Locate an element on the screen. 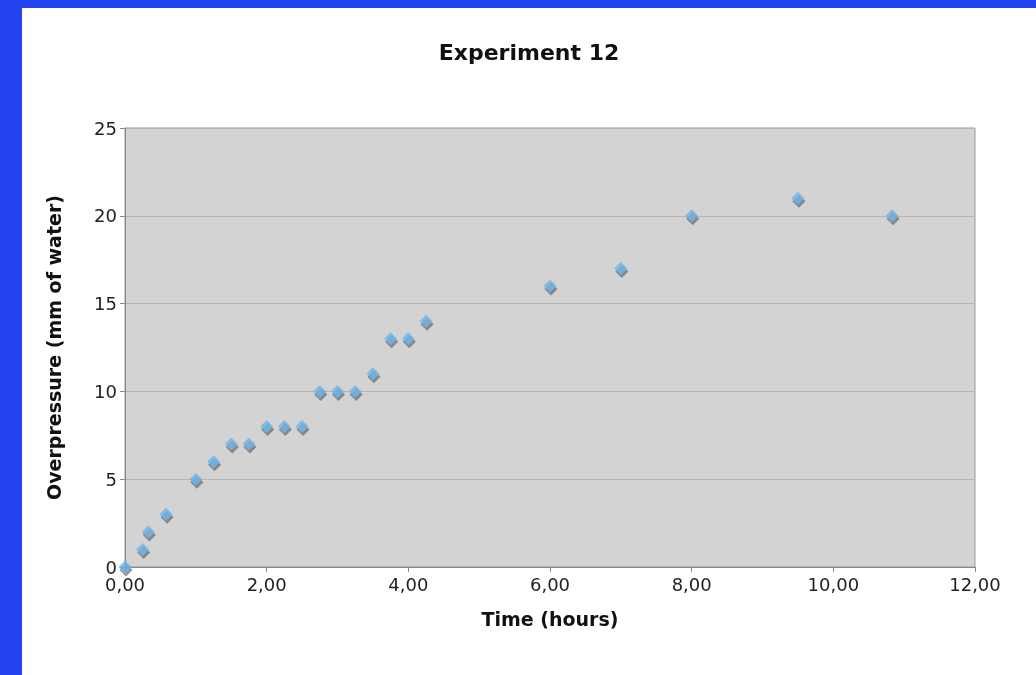 The width and height of the screenshot is (1036, 675). y-tick-label: 20 is located at coordinates (105, 216).